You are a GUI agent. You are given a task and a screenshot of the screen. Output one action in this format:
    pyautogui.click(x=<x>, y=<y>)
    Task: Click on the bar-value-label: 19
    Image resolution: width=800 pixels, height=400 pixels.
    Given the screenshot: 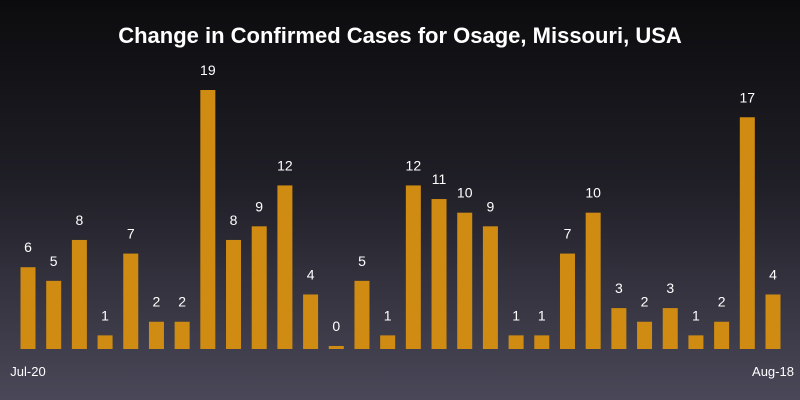 What is the action you would take?
    pyautogui.click(x=208, y=70)
    